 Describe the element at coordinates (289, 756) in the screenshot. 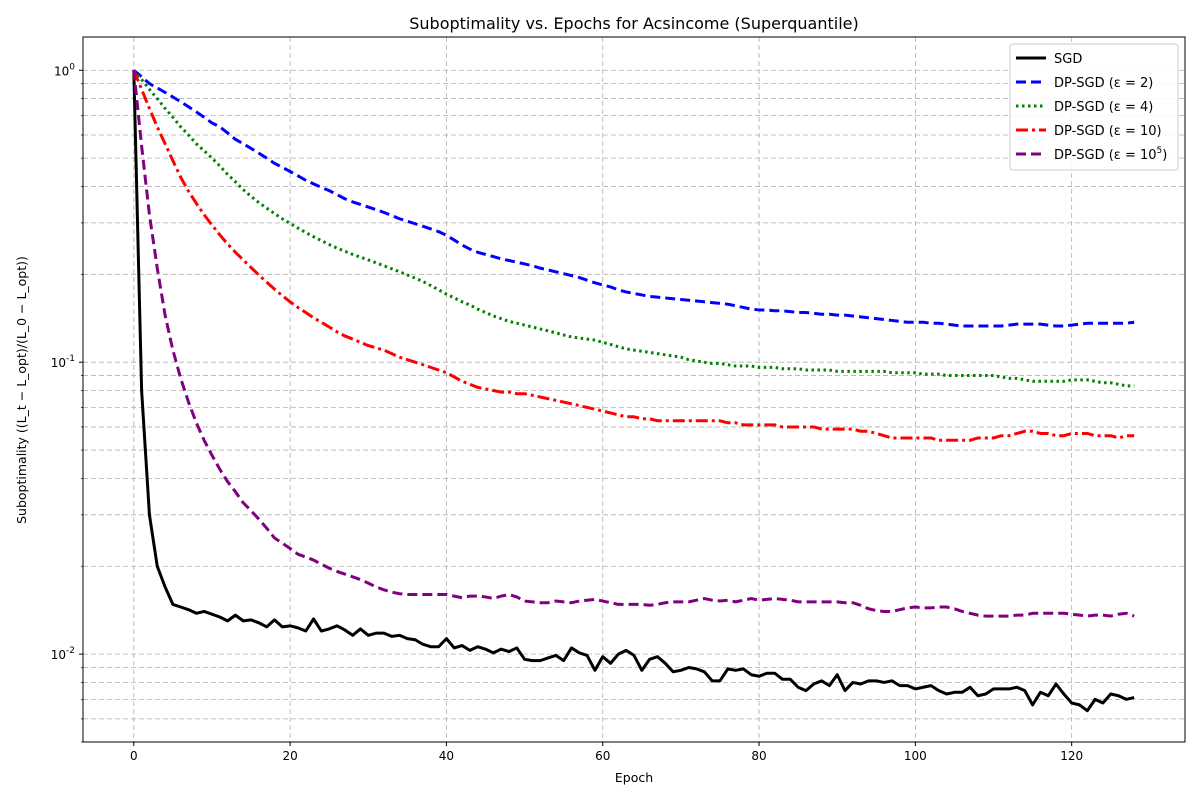

I see `x-tick-label: 20` at that location.